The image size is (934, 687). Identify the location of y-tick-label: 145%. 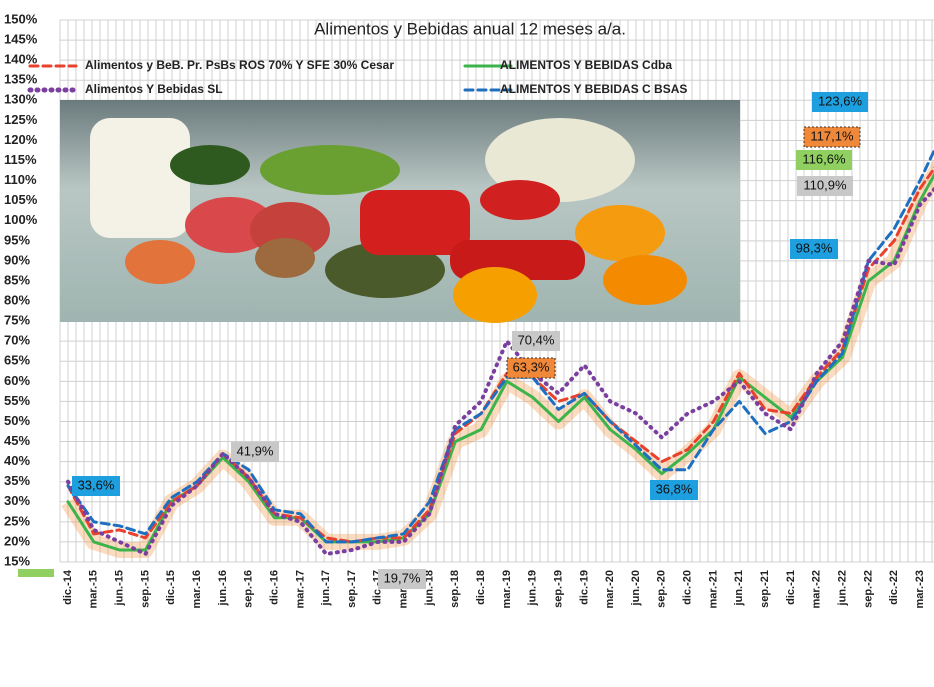
(21, 39).